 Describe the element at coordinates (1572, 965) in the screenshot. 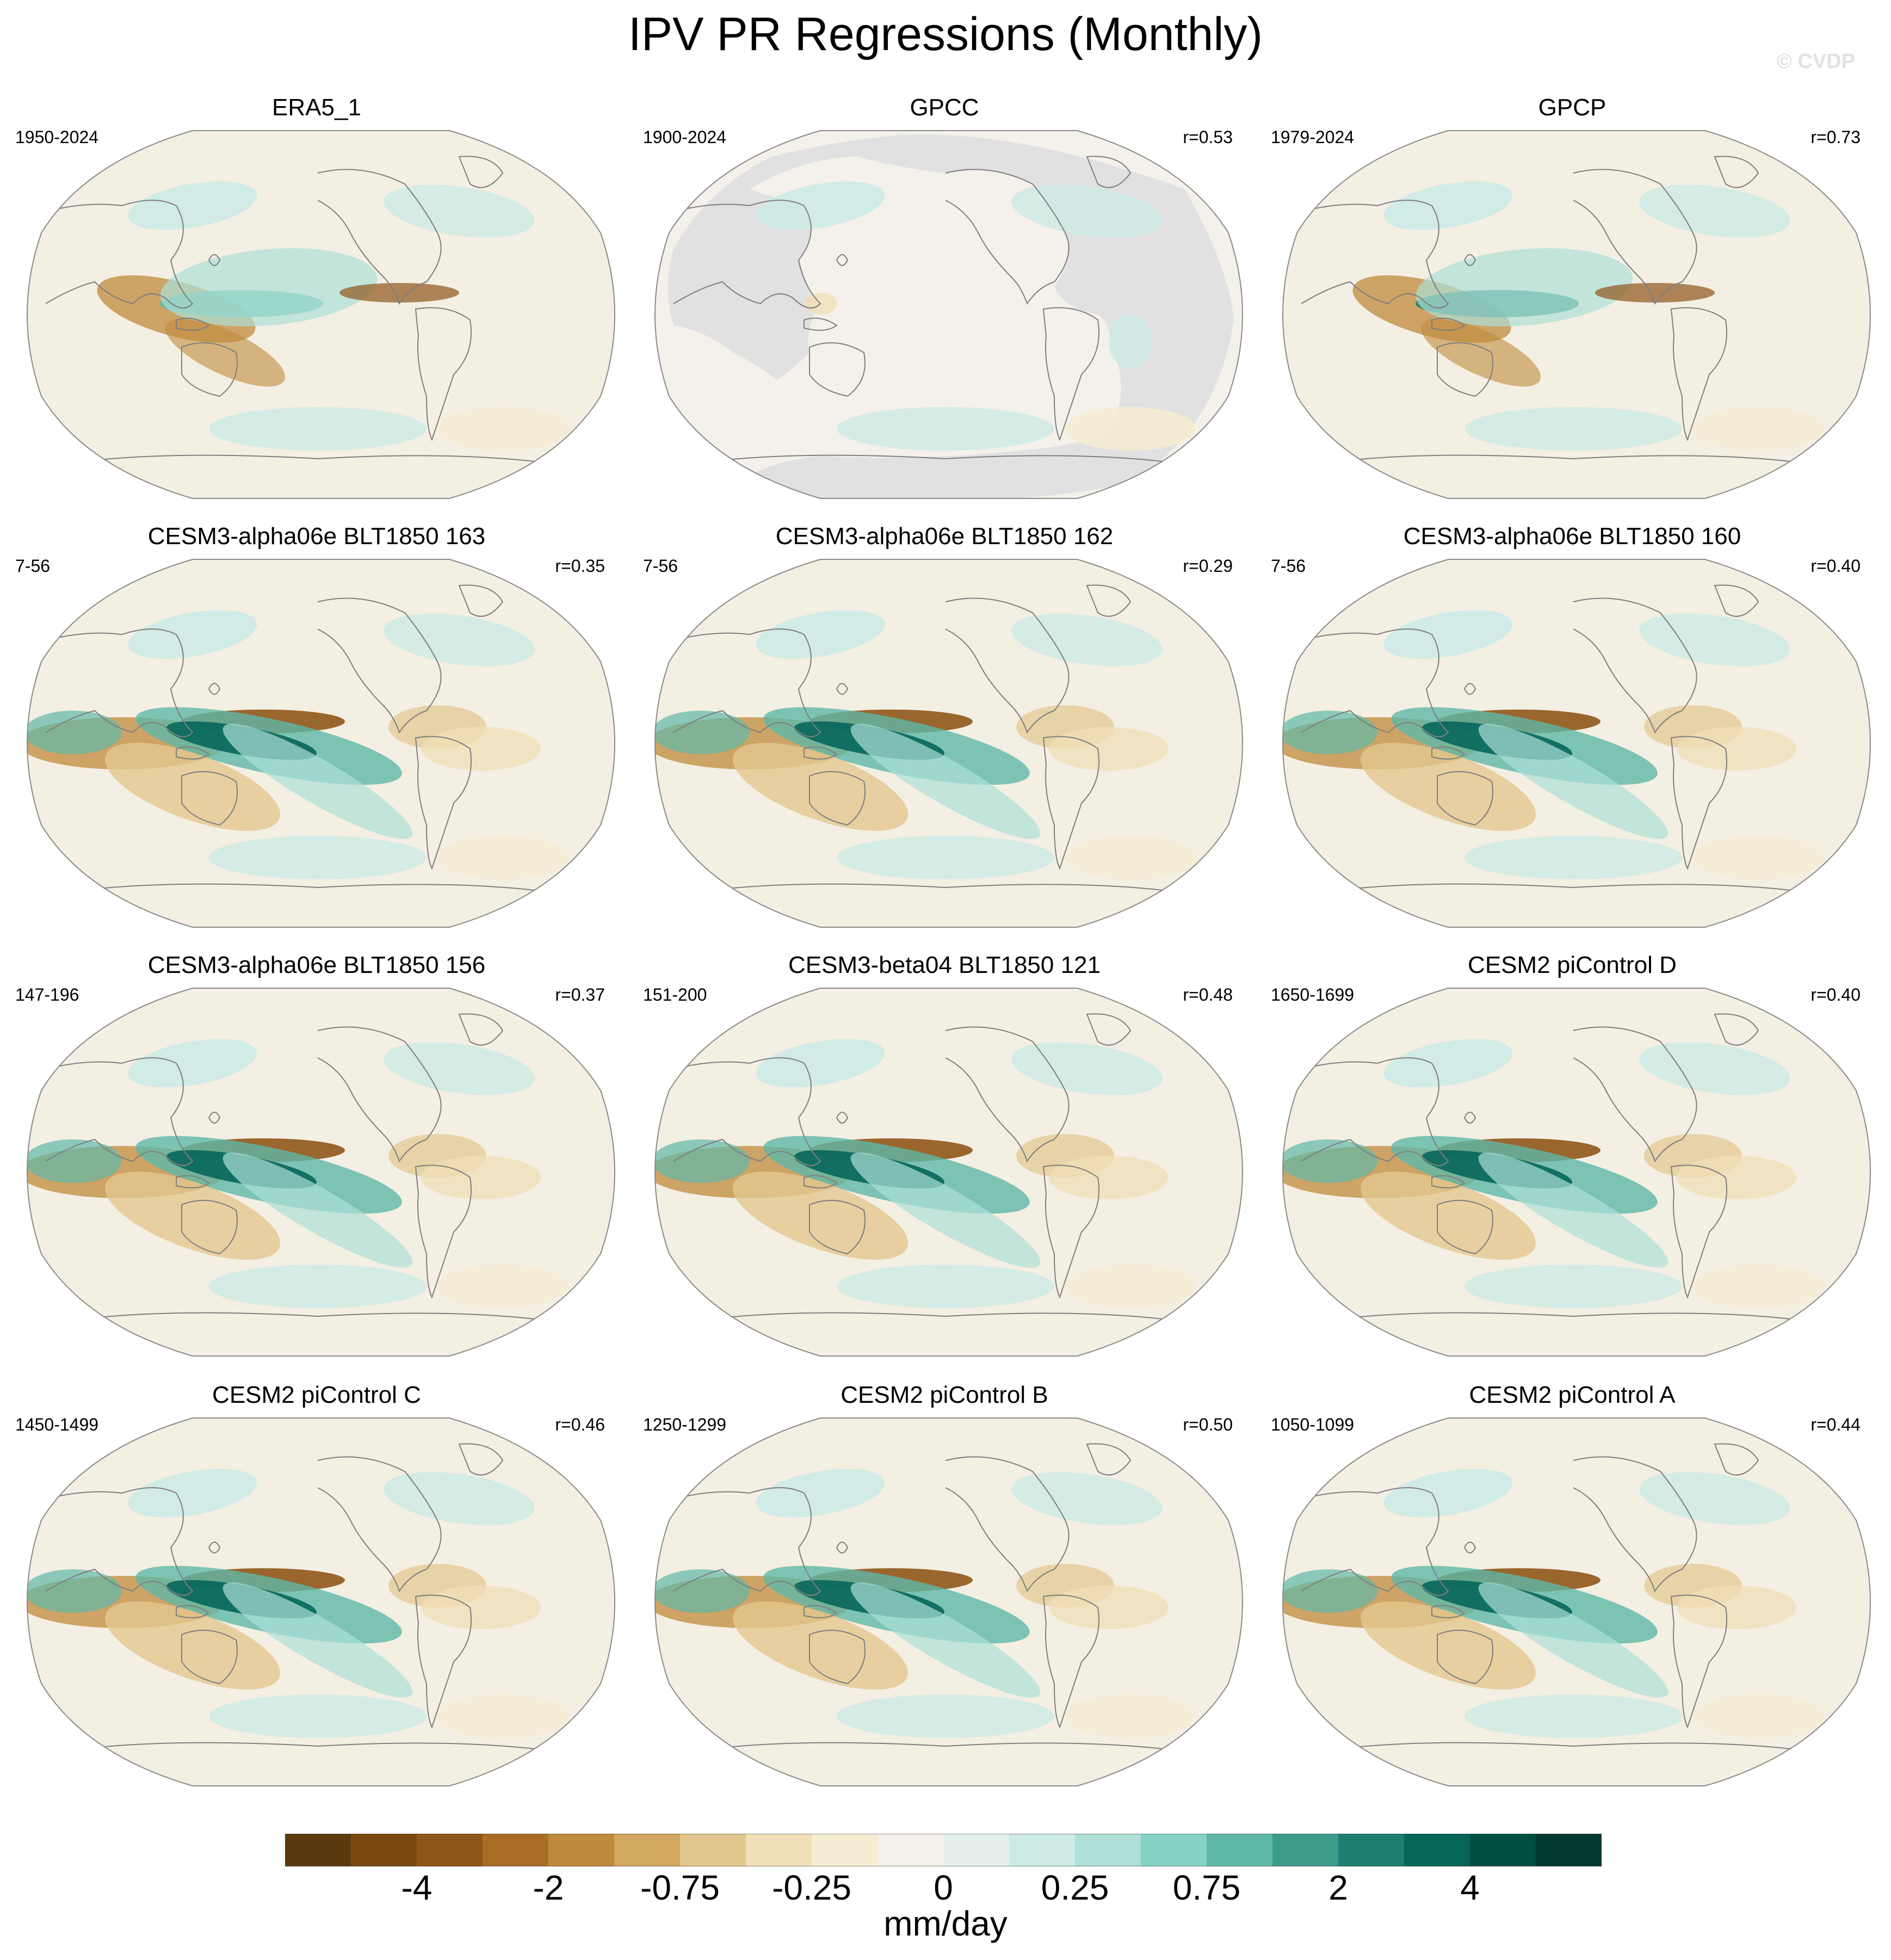

I see `panel-title: CESM2 piControl D` at that location.